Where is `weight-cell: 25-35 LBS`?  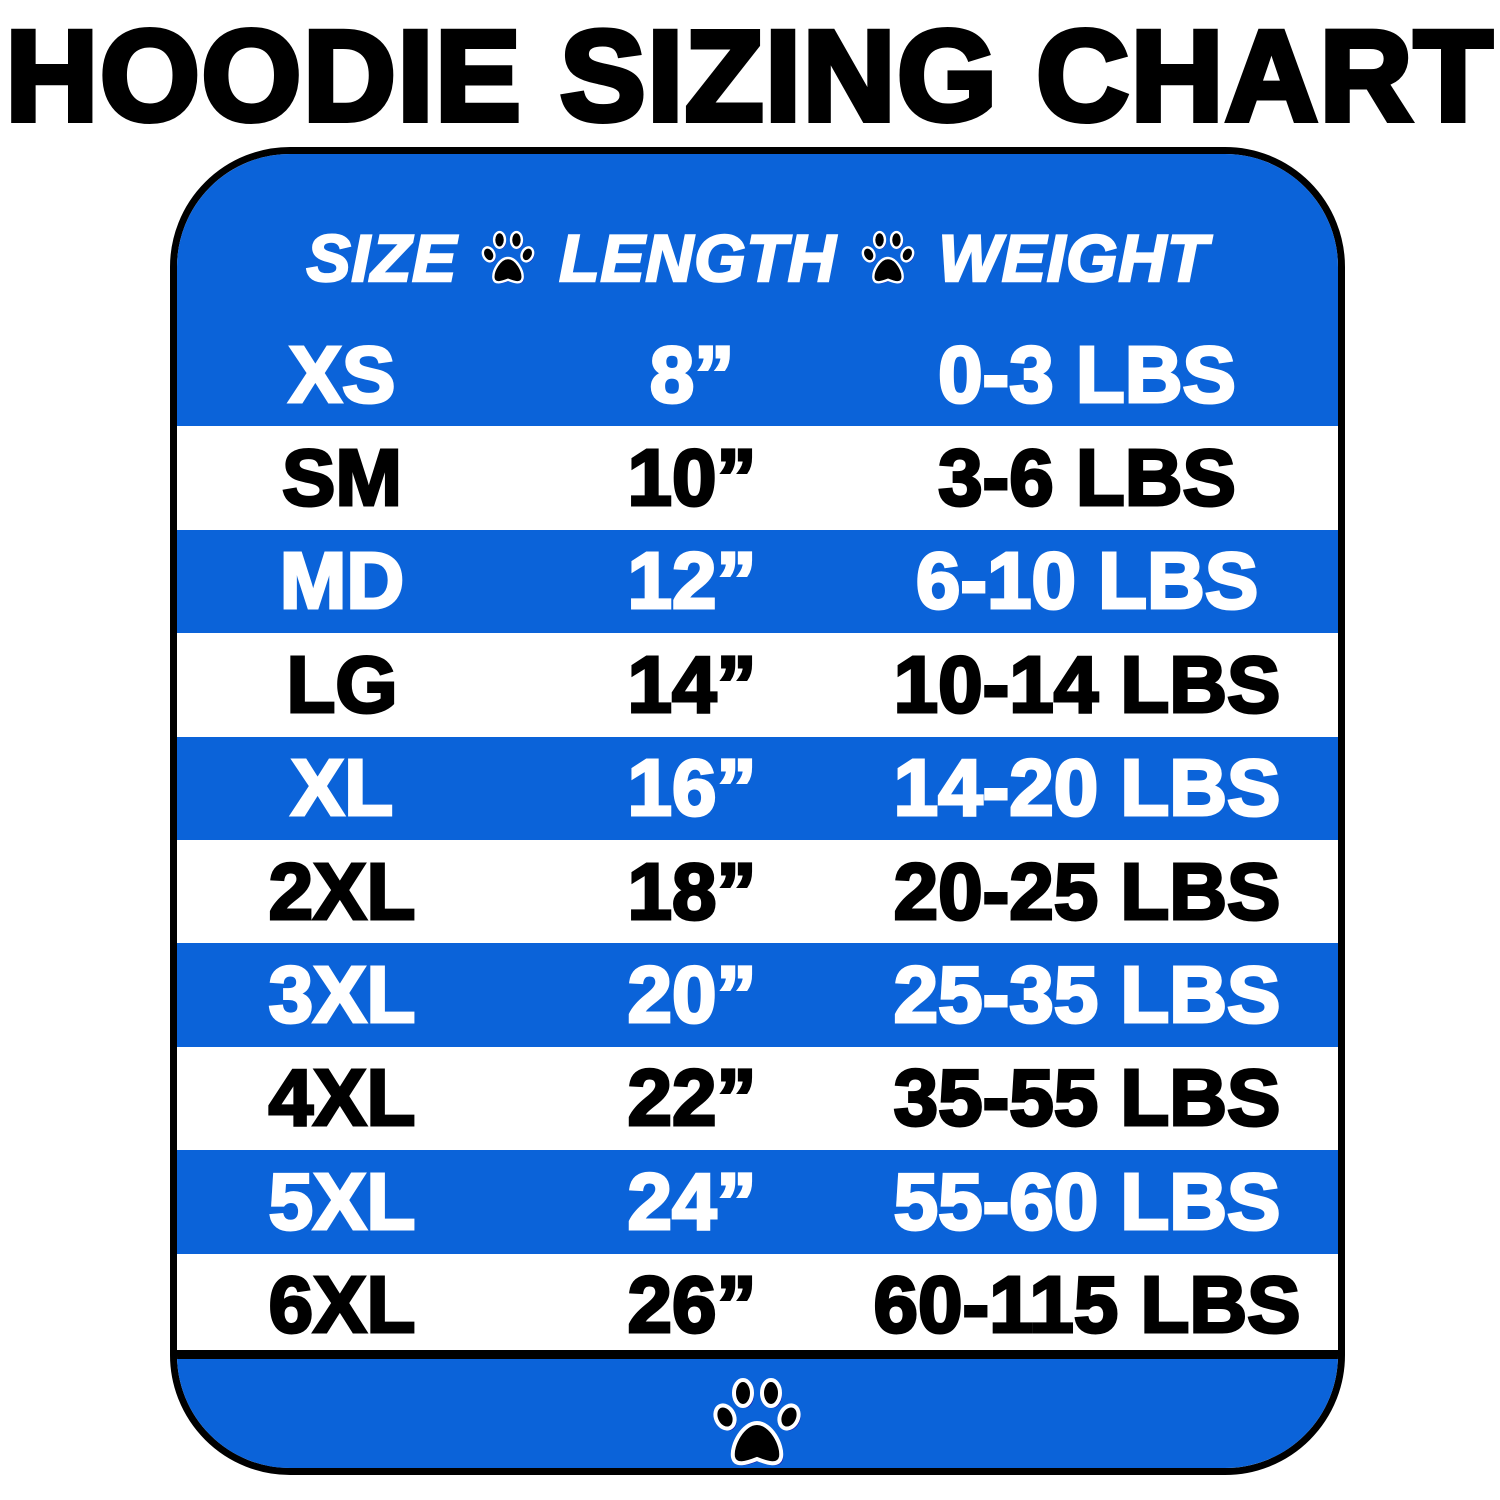
weight-cell: 25-35 LBS is located at coordinates (1087, 995).